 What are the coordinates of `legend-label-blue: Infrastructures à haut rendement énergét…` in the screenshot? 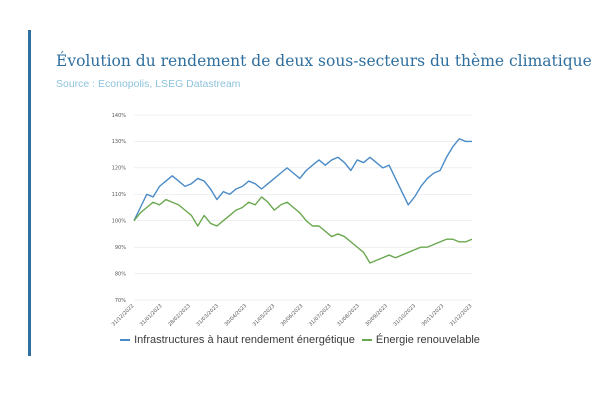 It's located at (244, 340).